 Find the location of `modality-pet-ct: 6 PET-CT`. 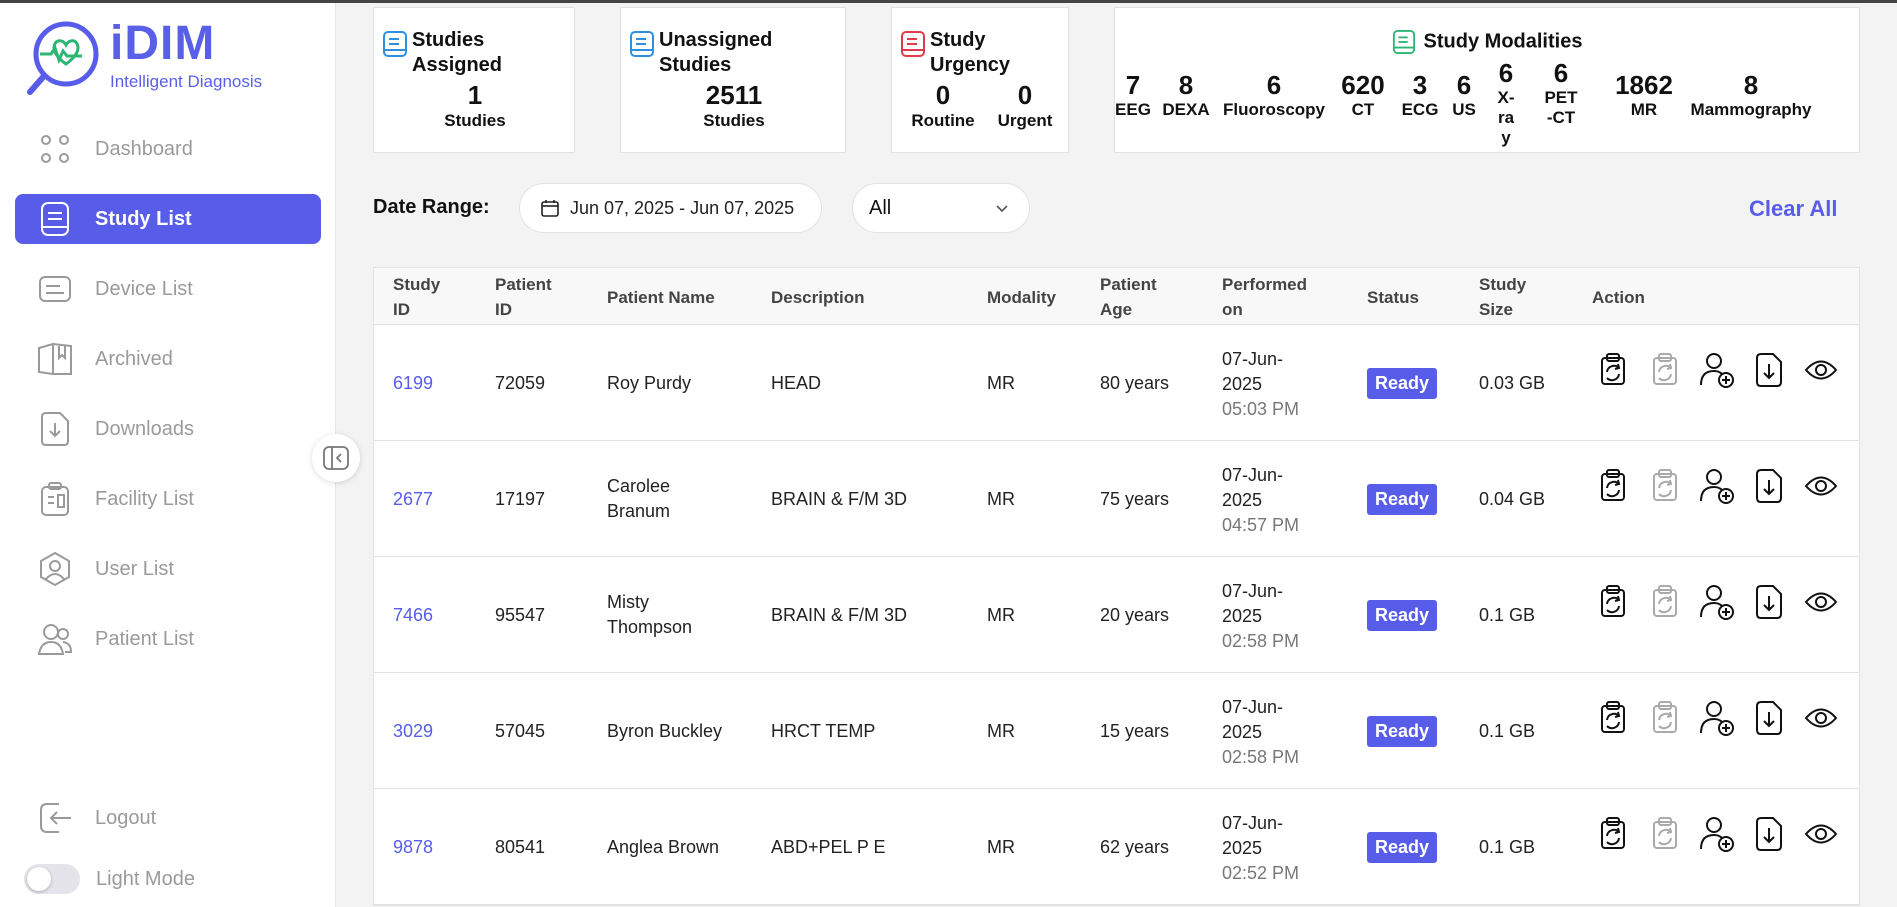

modality-pet-ct: 6 PET-CT is located at coordinates (1561, 103).